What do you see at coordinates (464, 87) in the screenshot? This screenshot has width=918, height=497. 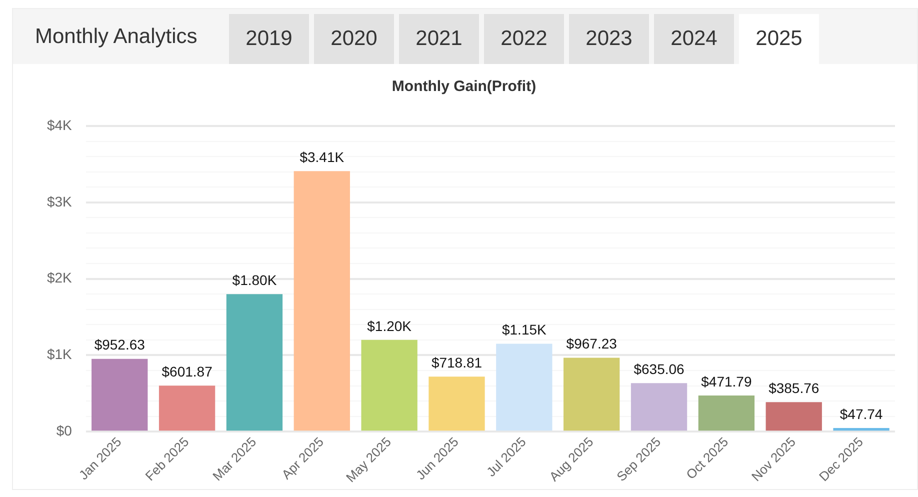 I see `chart-title: Monthly Gain(Profit)` at bounding box center [464, 87].